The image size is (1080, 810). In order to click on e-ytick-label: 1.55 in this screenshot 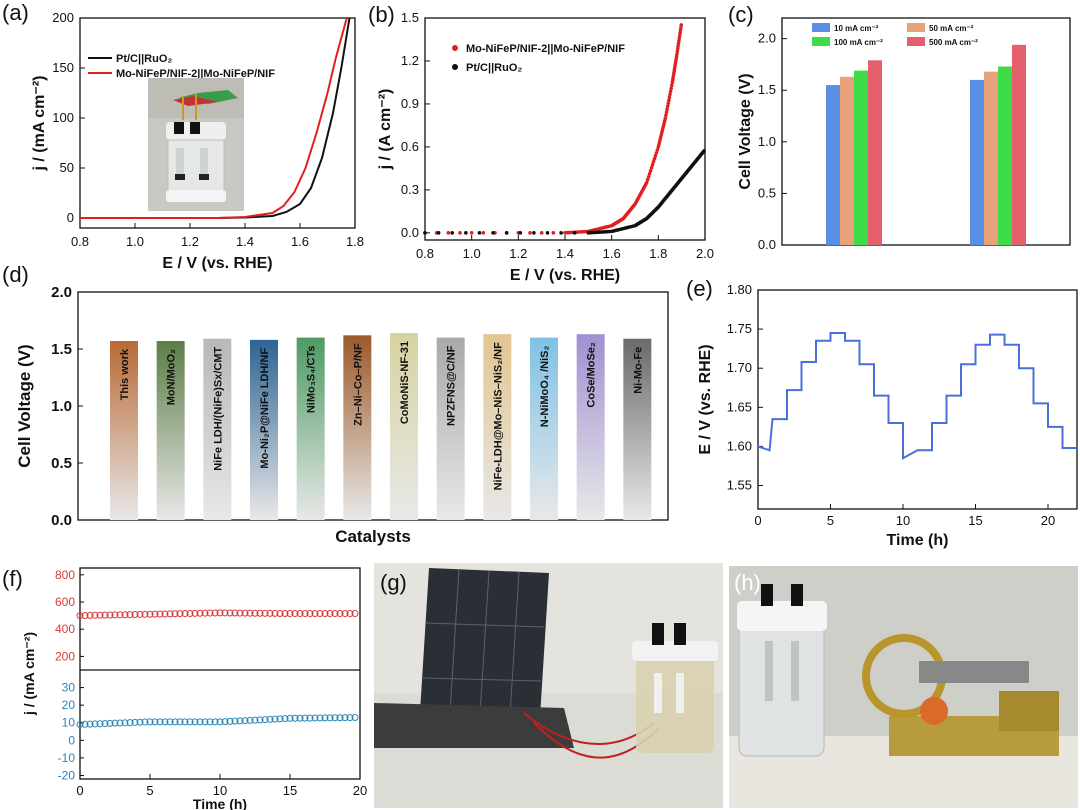, I will do `click(739, 485)`.